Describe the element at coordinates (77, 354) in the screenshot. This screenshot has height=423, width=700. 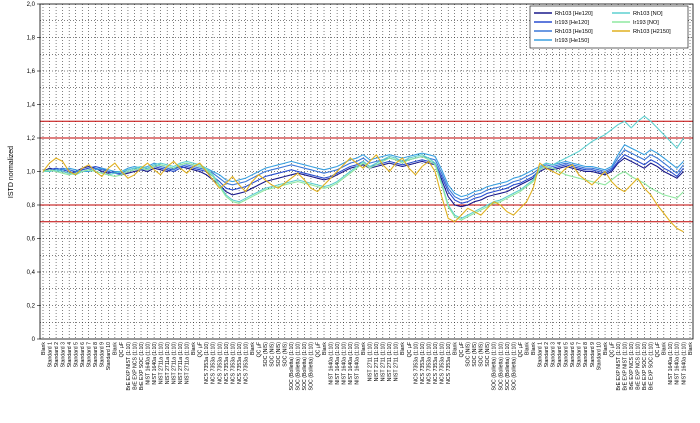
I see `x-tick-label: Standard 5` at that location.